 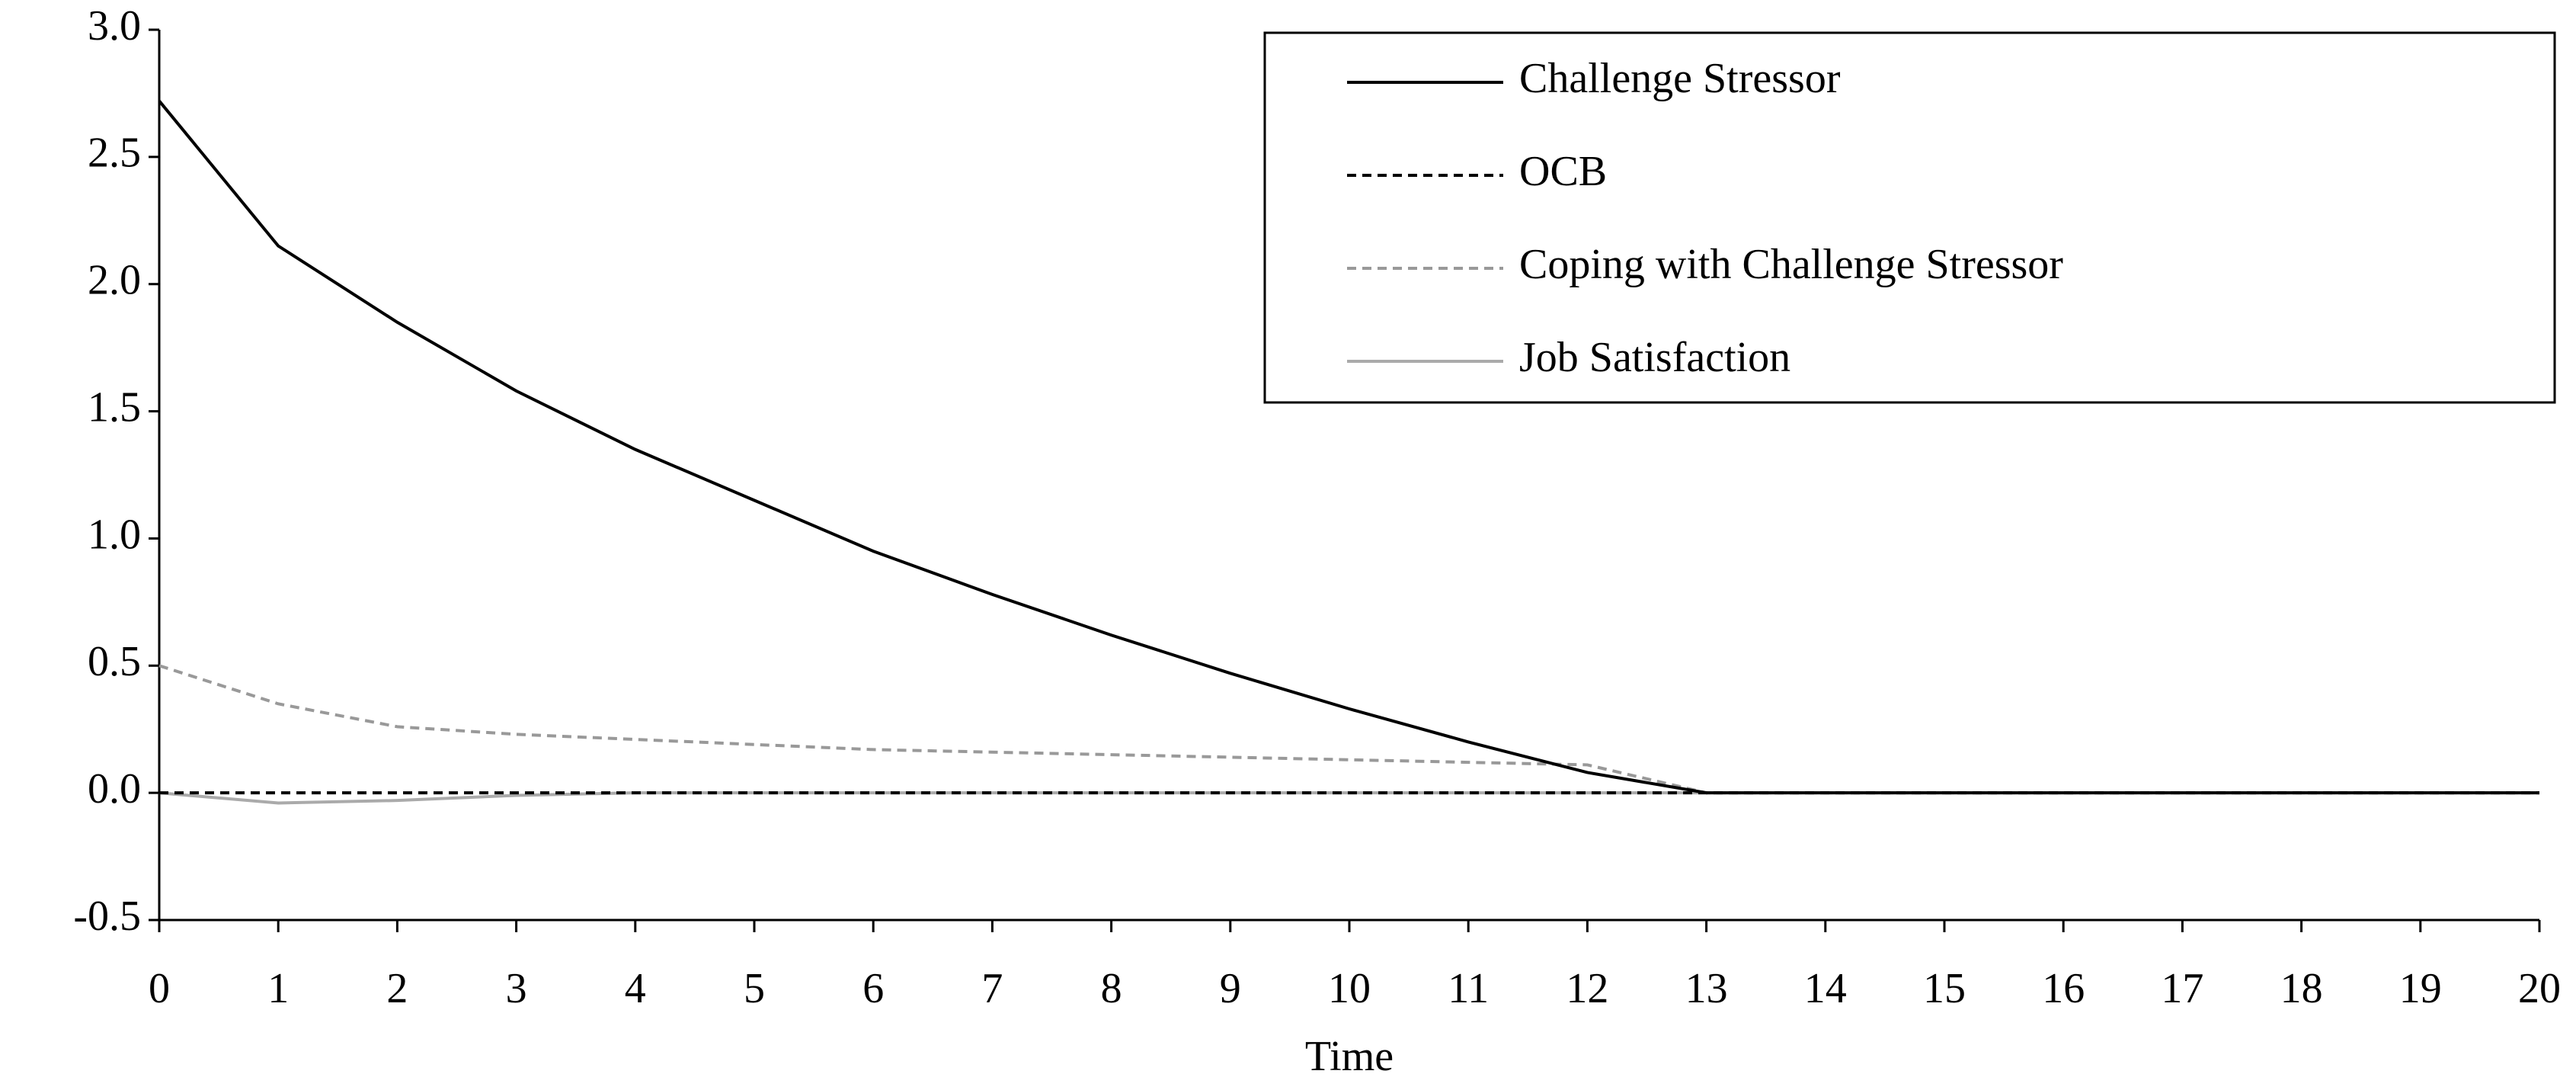 I want to click on y-tick-label: 3.0, so click(x=114, y=26).